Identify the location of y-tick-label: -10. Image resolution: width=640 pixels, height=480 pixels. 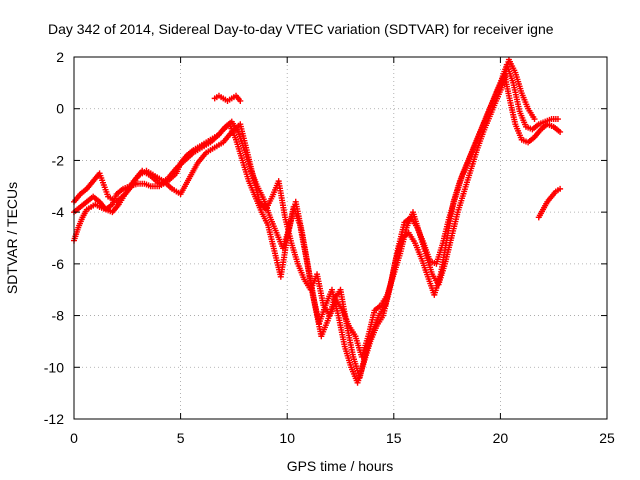
(54, 367).